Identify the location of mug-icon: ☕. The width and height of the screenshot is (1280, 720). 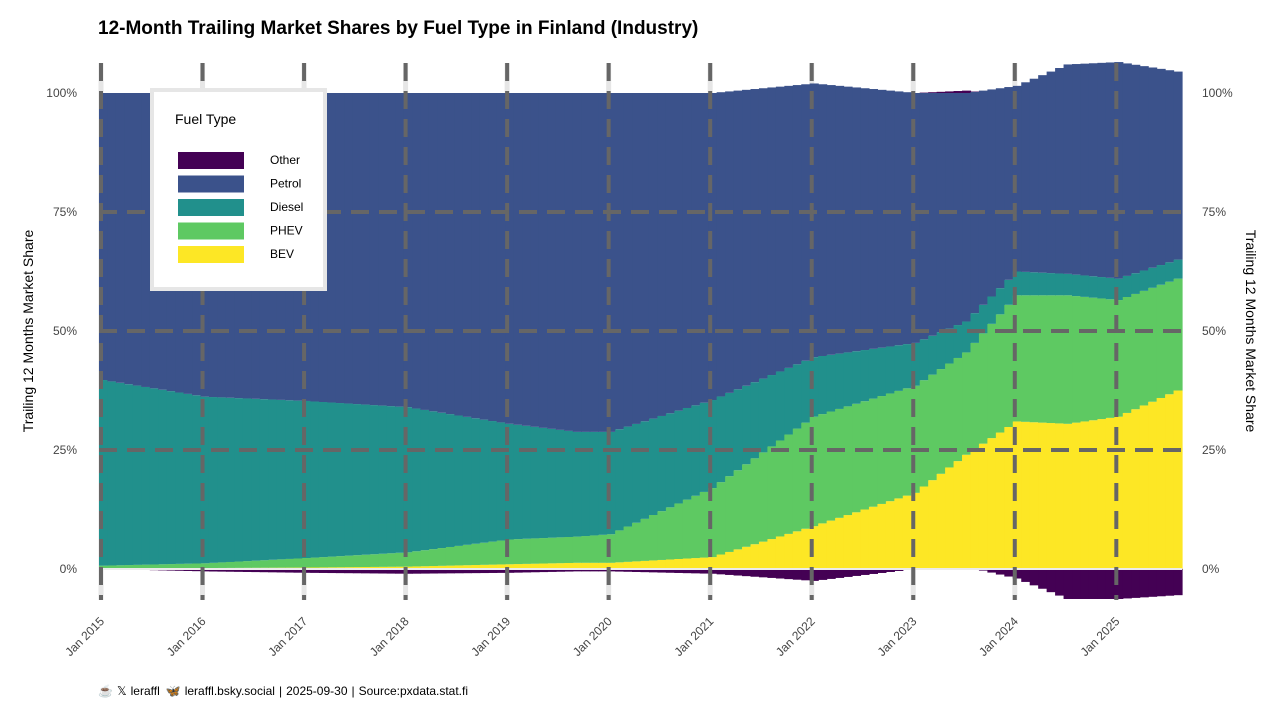
(105, 691).